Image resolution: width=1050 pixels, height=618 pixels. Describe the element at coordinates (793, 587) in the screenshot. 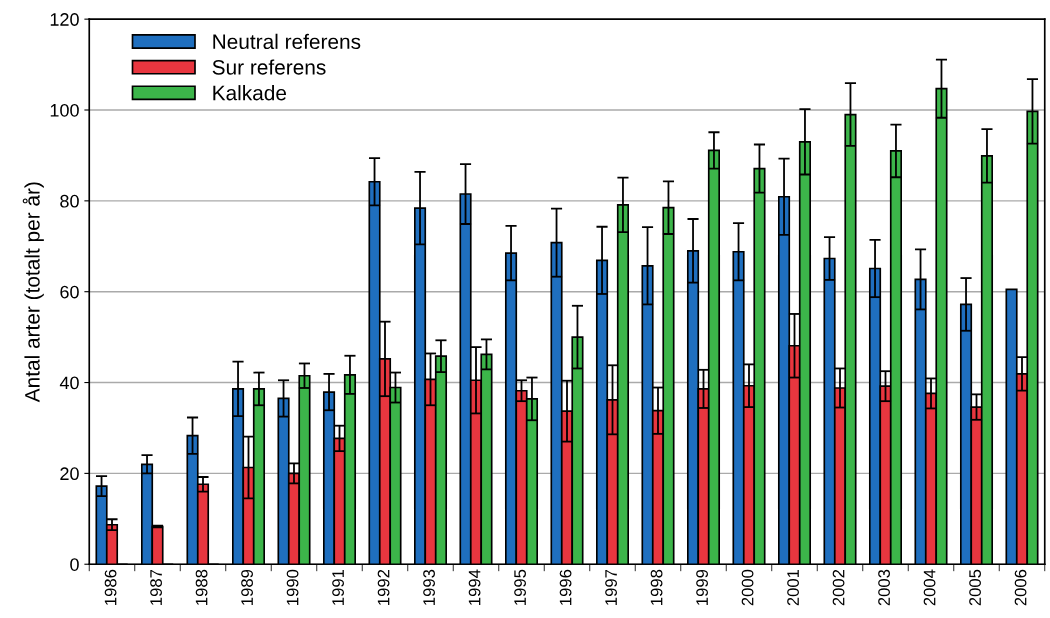

I see `x-tick-label: 2001` at that location.